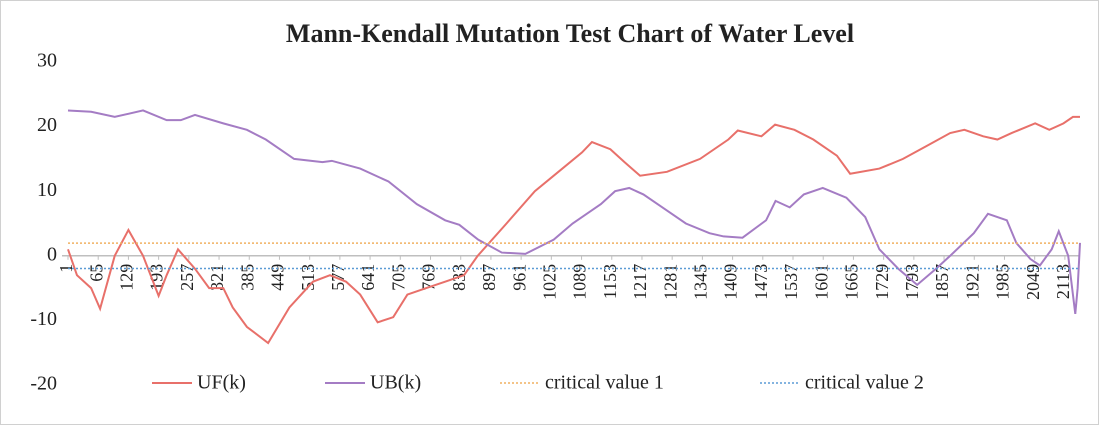  Describe the element at coordinates (882, 282) in the screenshot. I see `x-tick-label: 1729` at that location.